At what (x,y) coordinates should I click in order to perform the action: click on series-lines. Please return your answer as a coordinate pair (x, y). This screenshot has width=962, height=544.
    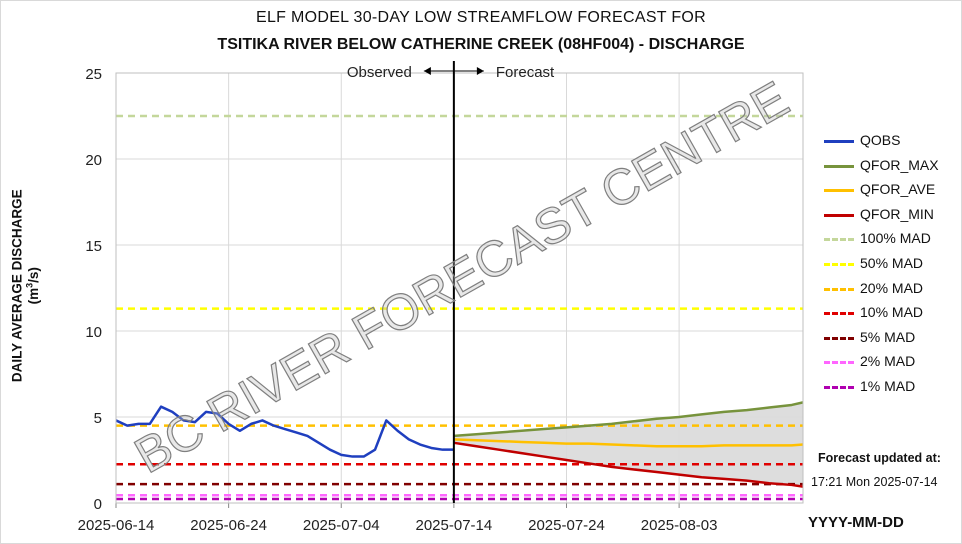
    Looking at the image, I should click on (459, 444).